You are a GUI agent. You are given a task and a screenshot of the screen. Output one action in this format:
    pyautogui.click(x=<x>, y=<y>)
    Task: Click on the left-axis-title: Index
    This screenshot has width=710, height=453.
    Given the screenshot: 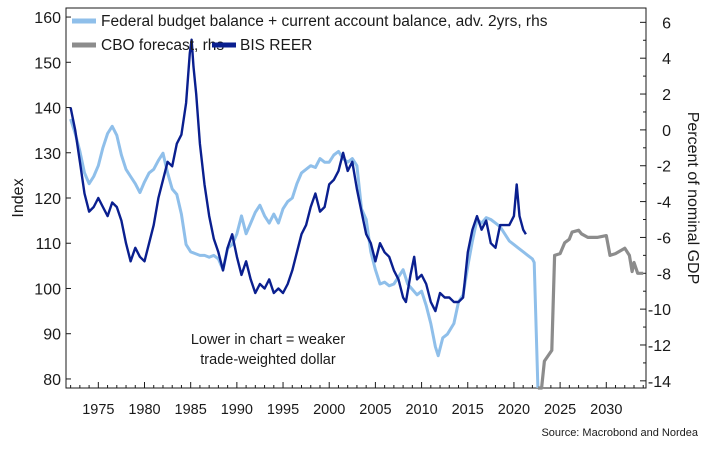 What is the action you would take?
    pyautogui.click(x=18, y=197)
    